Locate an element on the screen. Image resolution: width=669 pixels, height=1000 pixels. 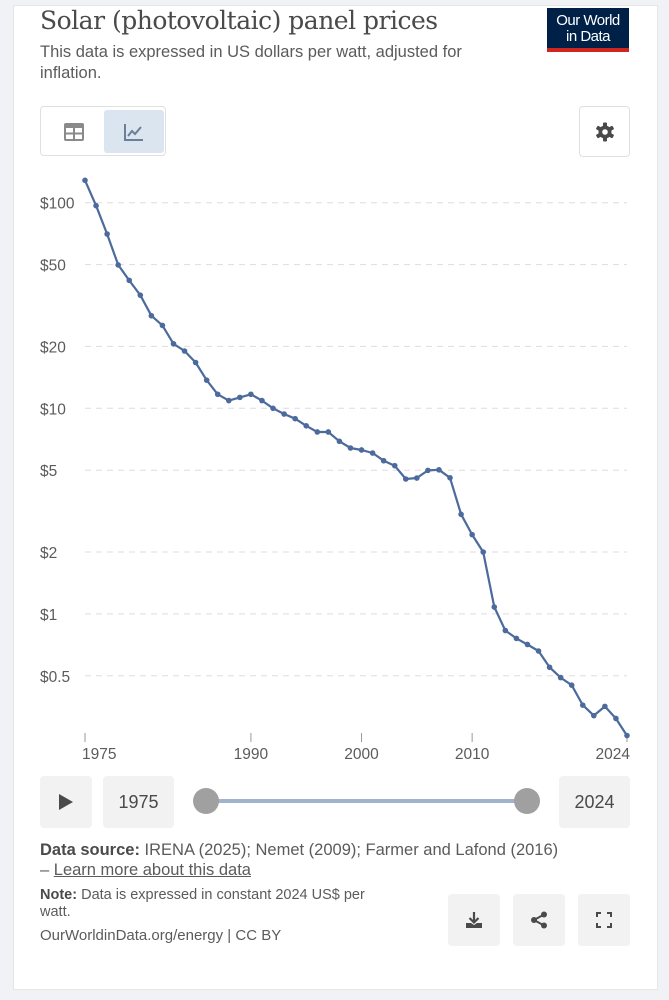
source-label: Data source: is located at coordinates (90, 850).